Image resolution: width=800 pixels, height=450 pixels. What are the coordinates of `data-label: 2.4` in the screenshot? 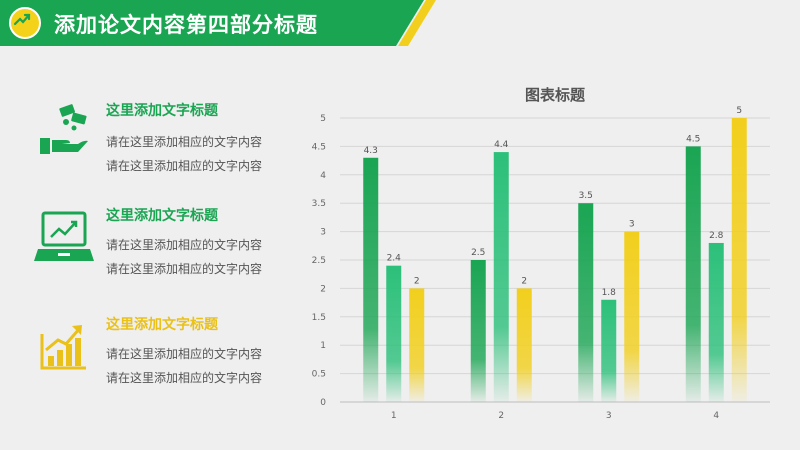 It's located at (394, 259).